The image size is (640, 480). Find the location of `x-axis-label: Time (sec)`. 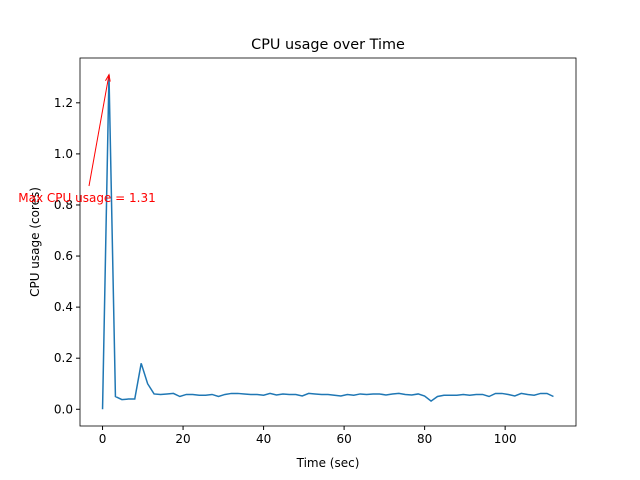

x-axis-label: Time (sec) is located at coordinates (328, 463).